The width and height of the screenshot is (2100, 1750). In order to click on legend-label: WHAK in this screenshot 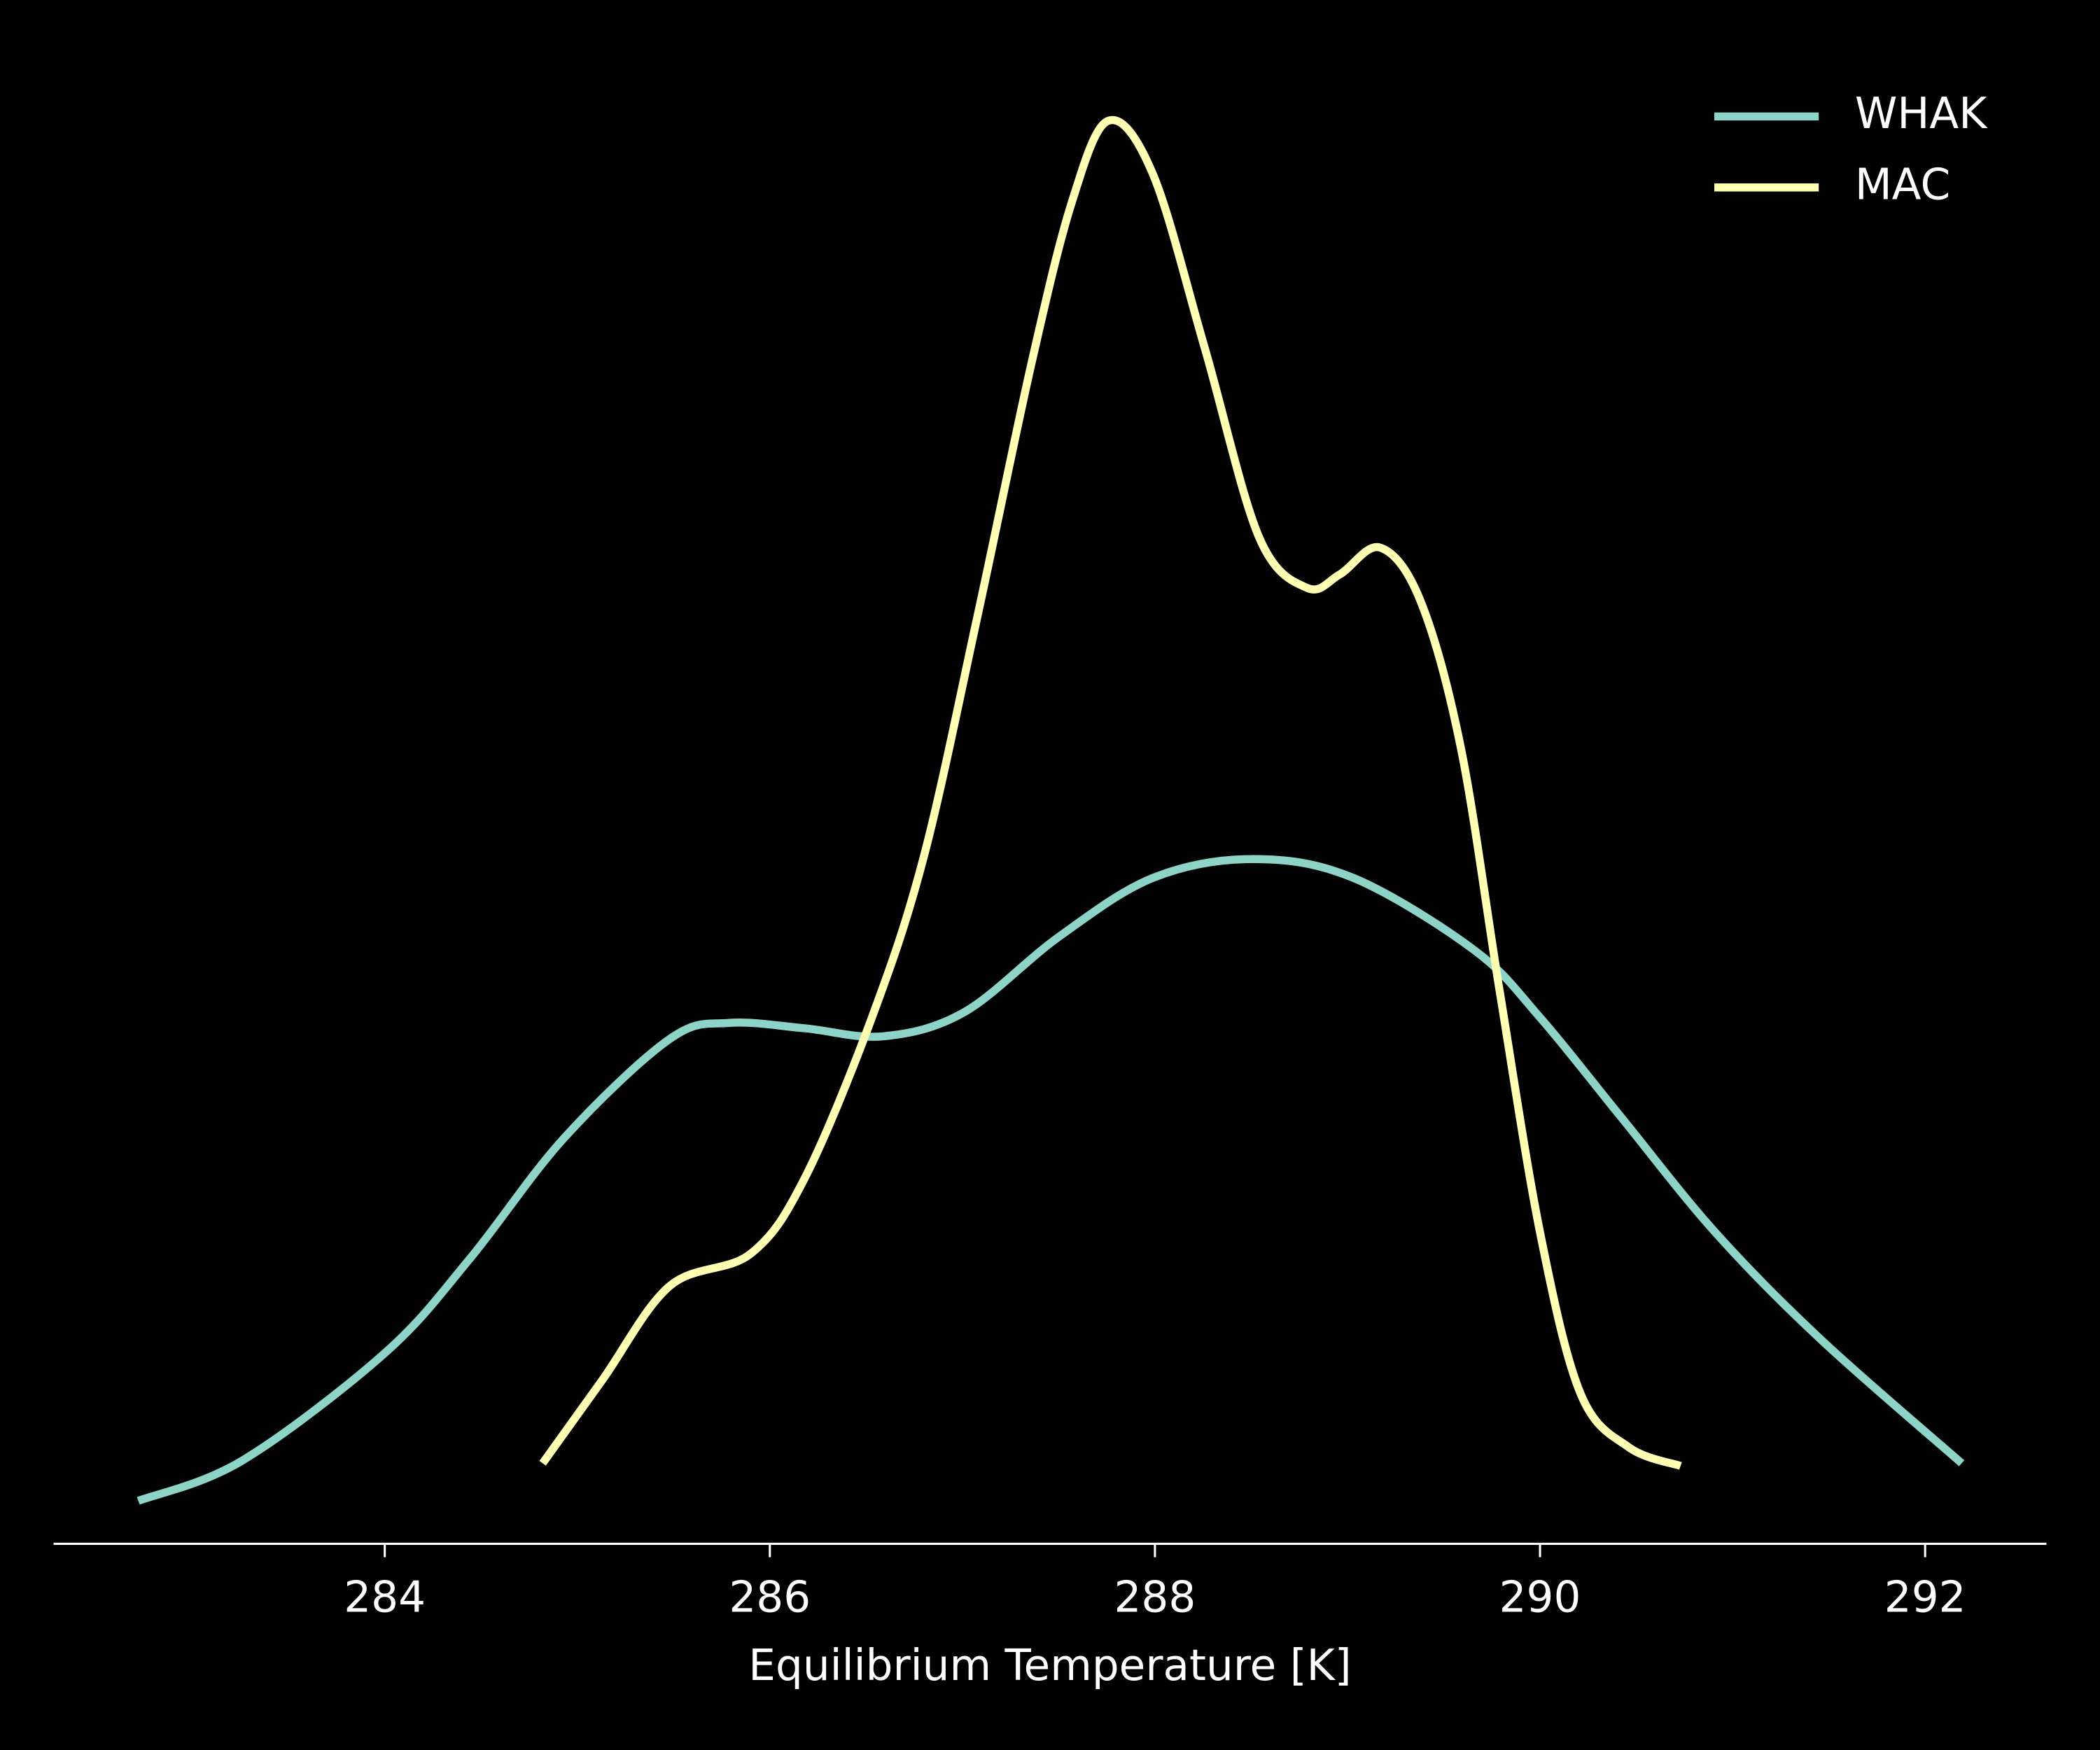, I will do `click(1921, 114)`.